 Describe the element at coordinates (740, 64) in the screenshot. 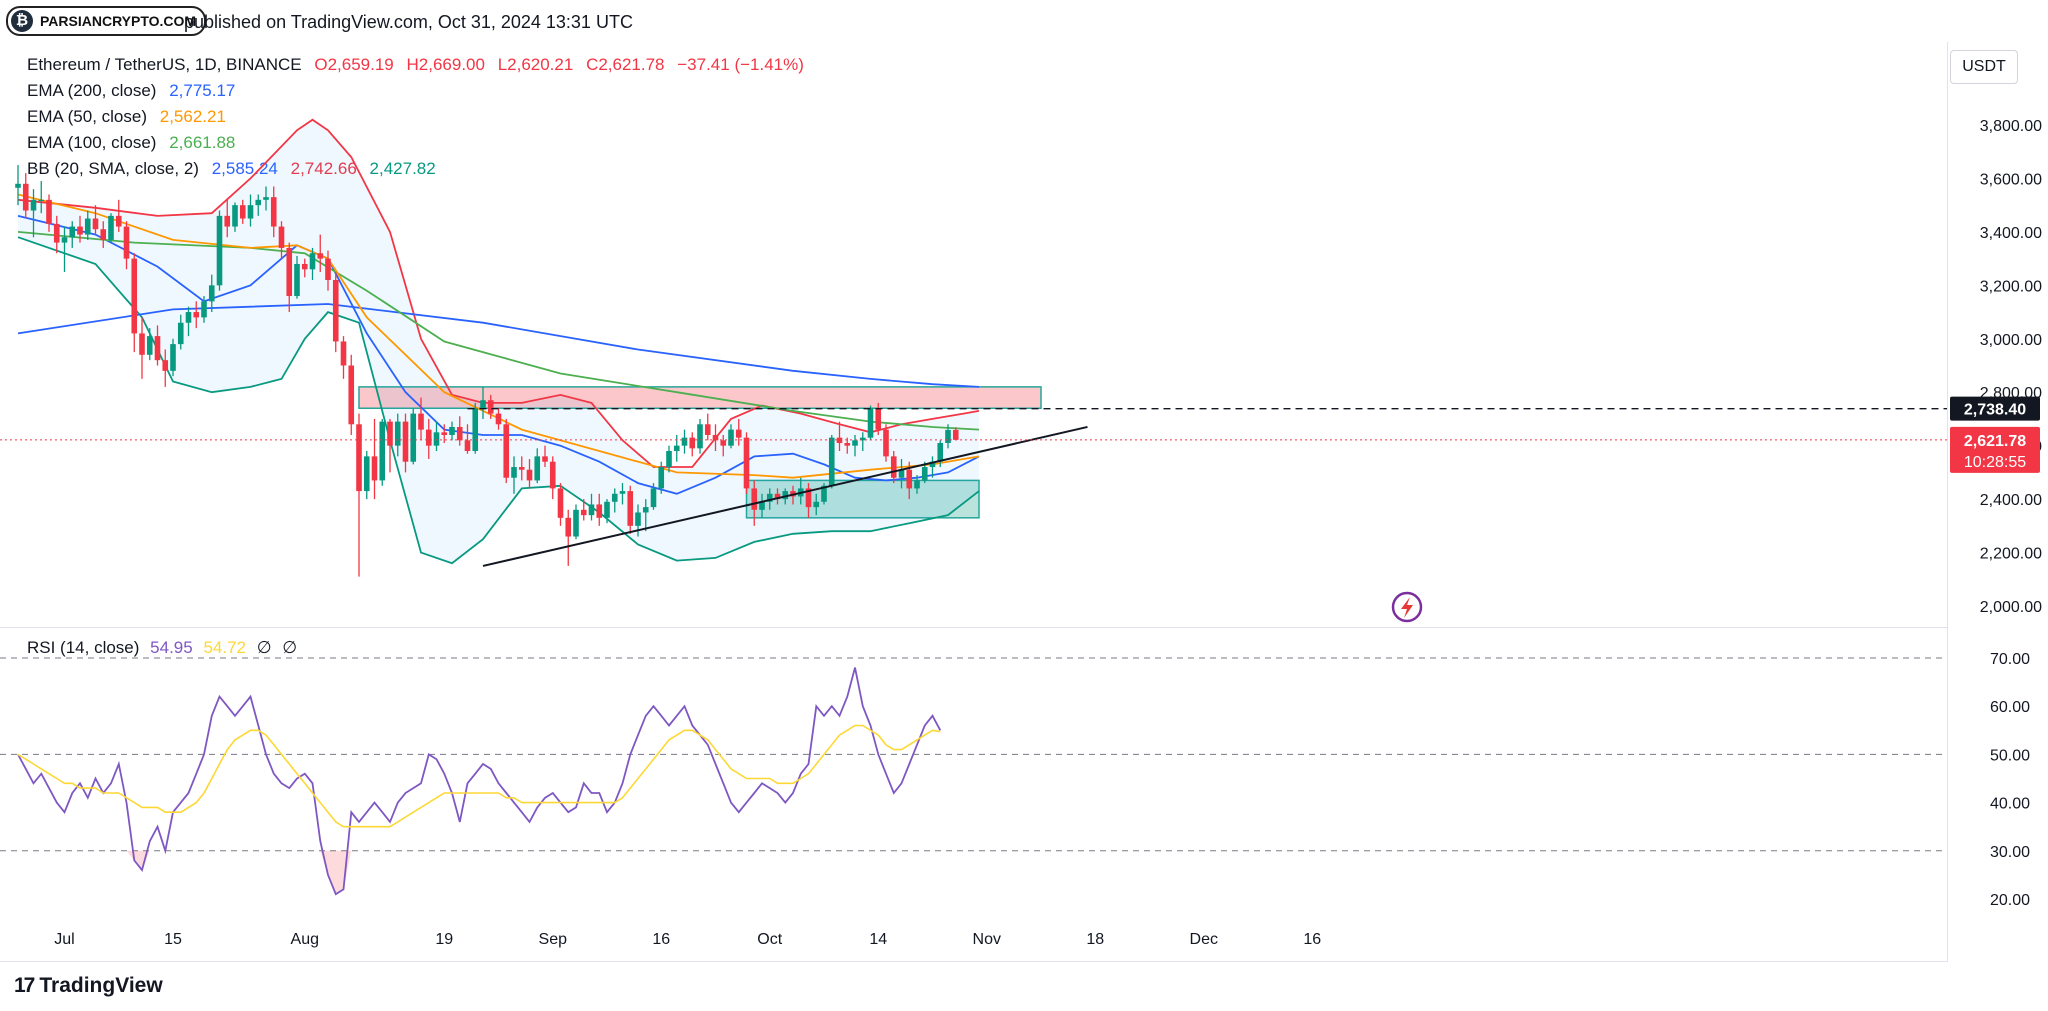

I see `ohlc-change: −37.41 (−1.41%)` at that location.